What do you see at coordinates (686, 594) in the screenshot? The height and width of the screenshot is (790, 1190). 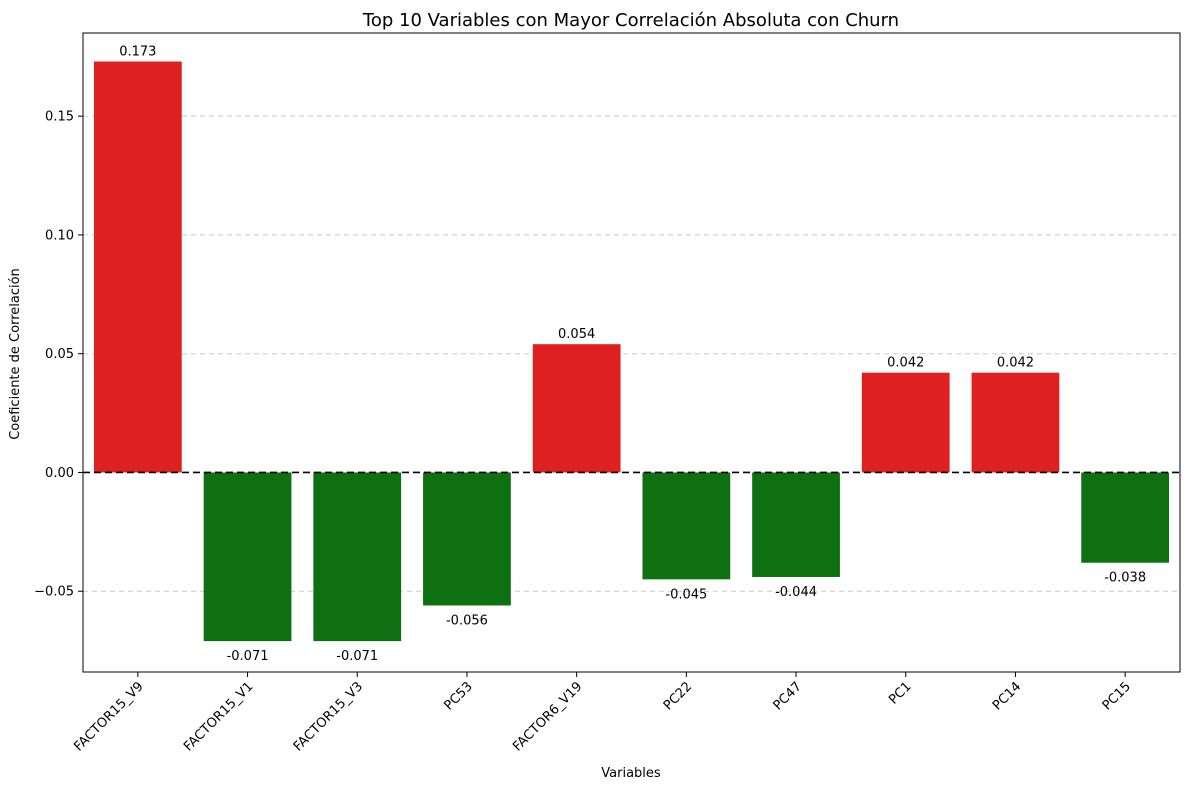 I see `bar-value-label: -0.045` at bounding box center [686, 594].